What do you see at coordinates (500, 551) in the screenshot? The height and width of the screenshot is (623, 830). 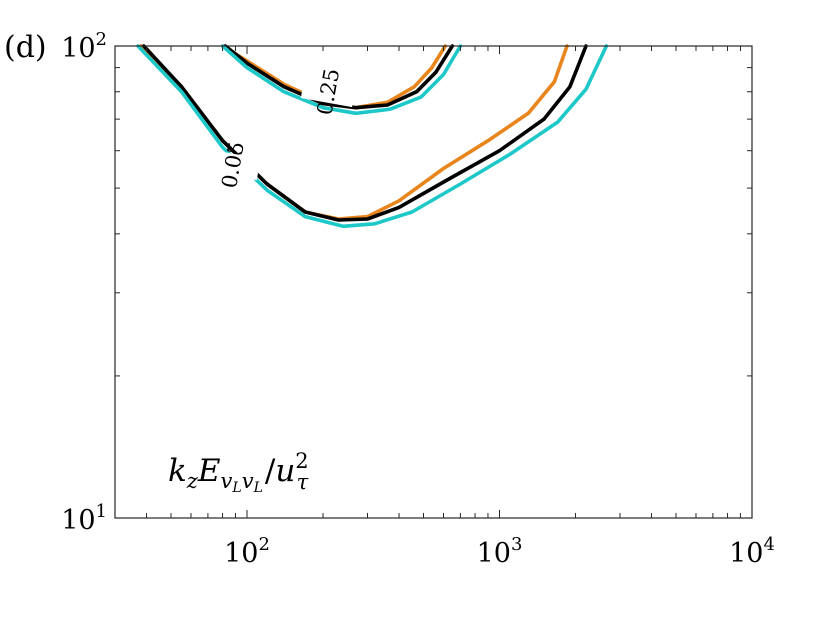 I see `x-tick-label: 10³` at bounding box center [500, 551].